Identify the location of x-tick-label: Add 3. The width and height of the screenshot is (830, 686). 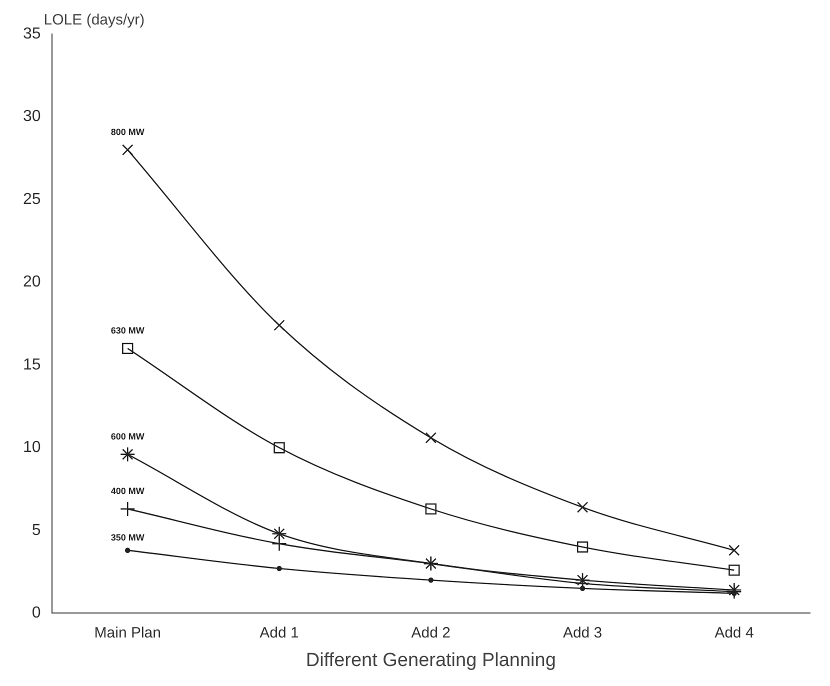
(582, 633).